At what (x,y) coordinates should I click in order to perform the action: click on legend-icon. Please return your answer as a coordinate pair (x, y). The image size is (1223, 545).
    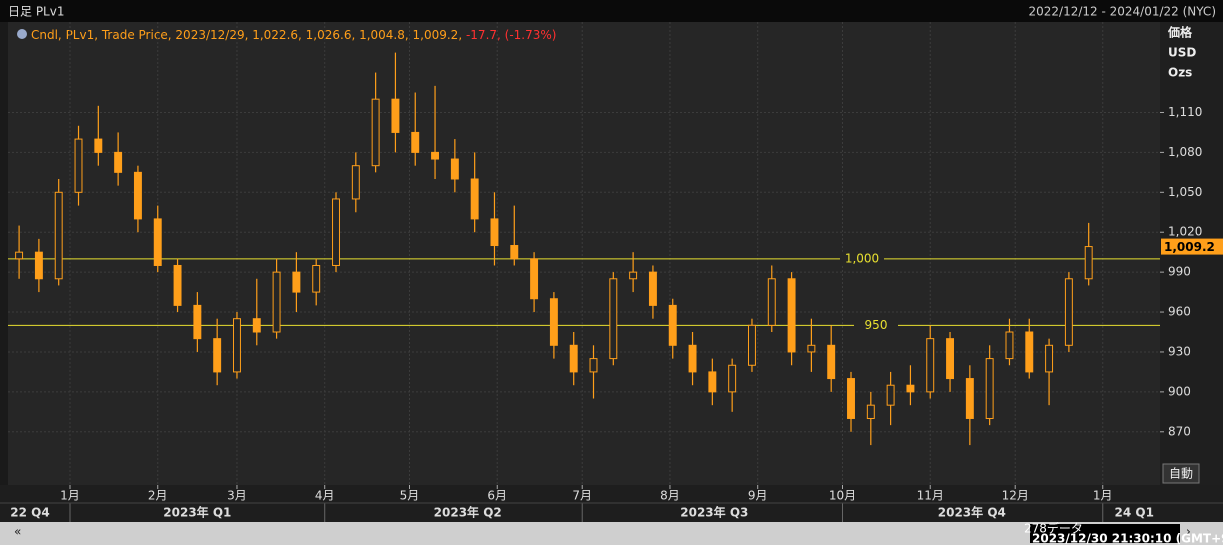
    Looking at the image, I should click on (22, 34).